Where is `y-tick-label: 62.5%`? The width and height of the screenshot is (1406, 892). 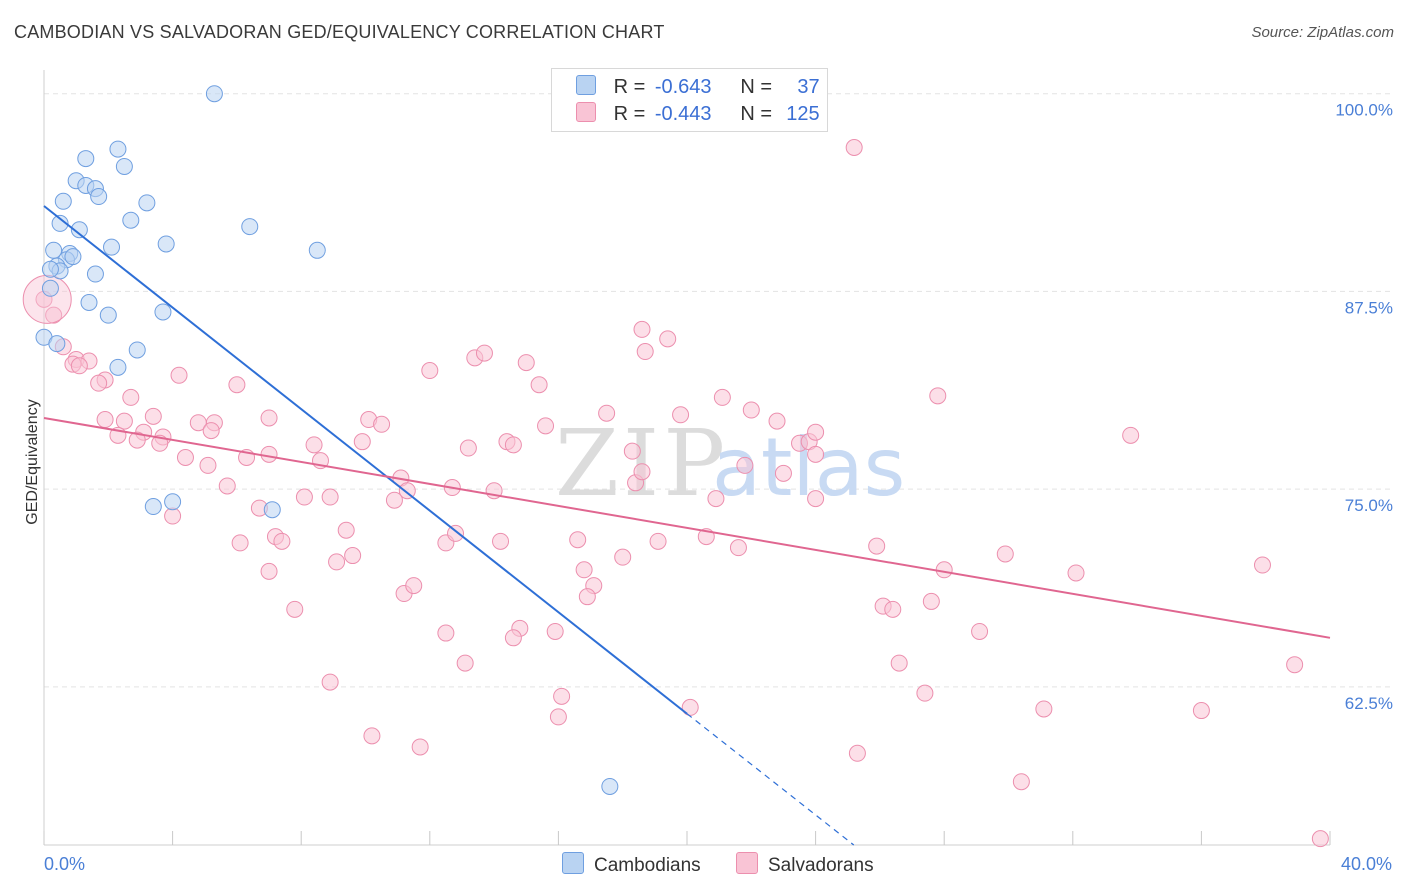
y-tick-label: 62.5% is located at coordinates (1369, 703).